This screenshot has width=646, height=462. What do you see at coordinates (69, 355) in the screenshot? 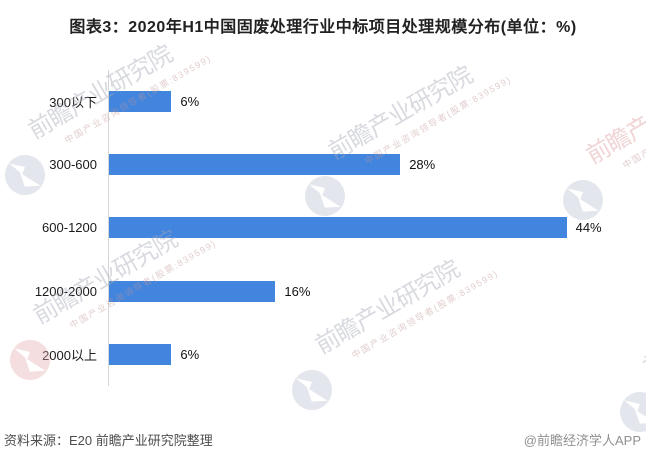
I see `category-label: 2000以上` at bounding box center [69, 355].